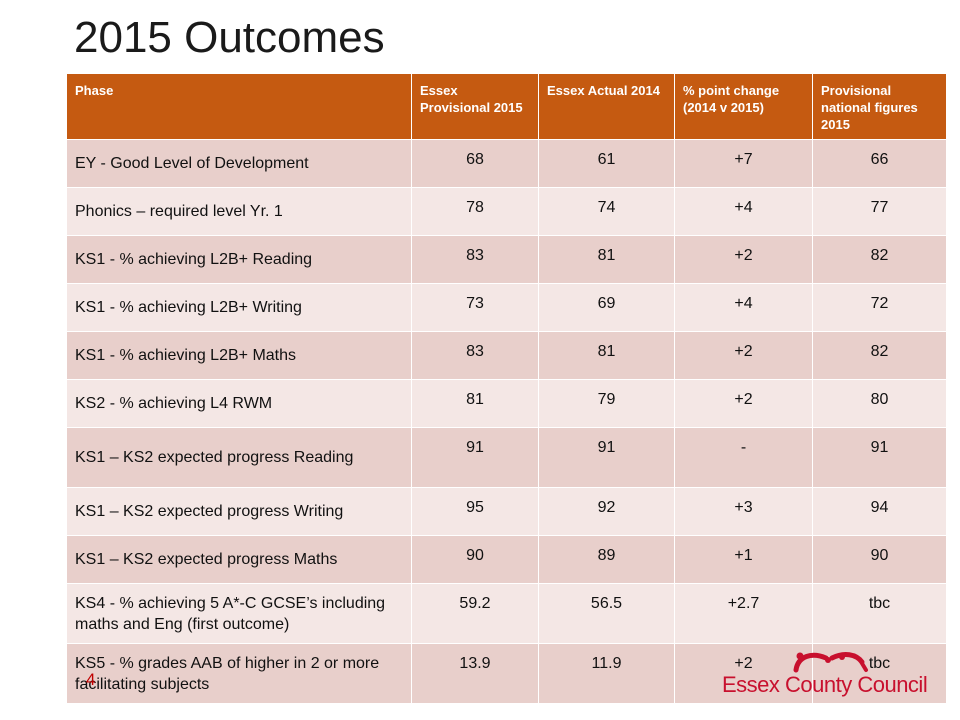  Describe the element at coordinates (475, 106) in the screenshot. I see `header-essex-provisional-2015: Essex Provisional 2015` at that location.